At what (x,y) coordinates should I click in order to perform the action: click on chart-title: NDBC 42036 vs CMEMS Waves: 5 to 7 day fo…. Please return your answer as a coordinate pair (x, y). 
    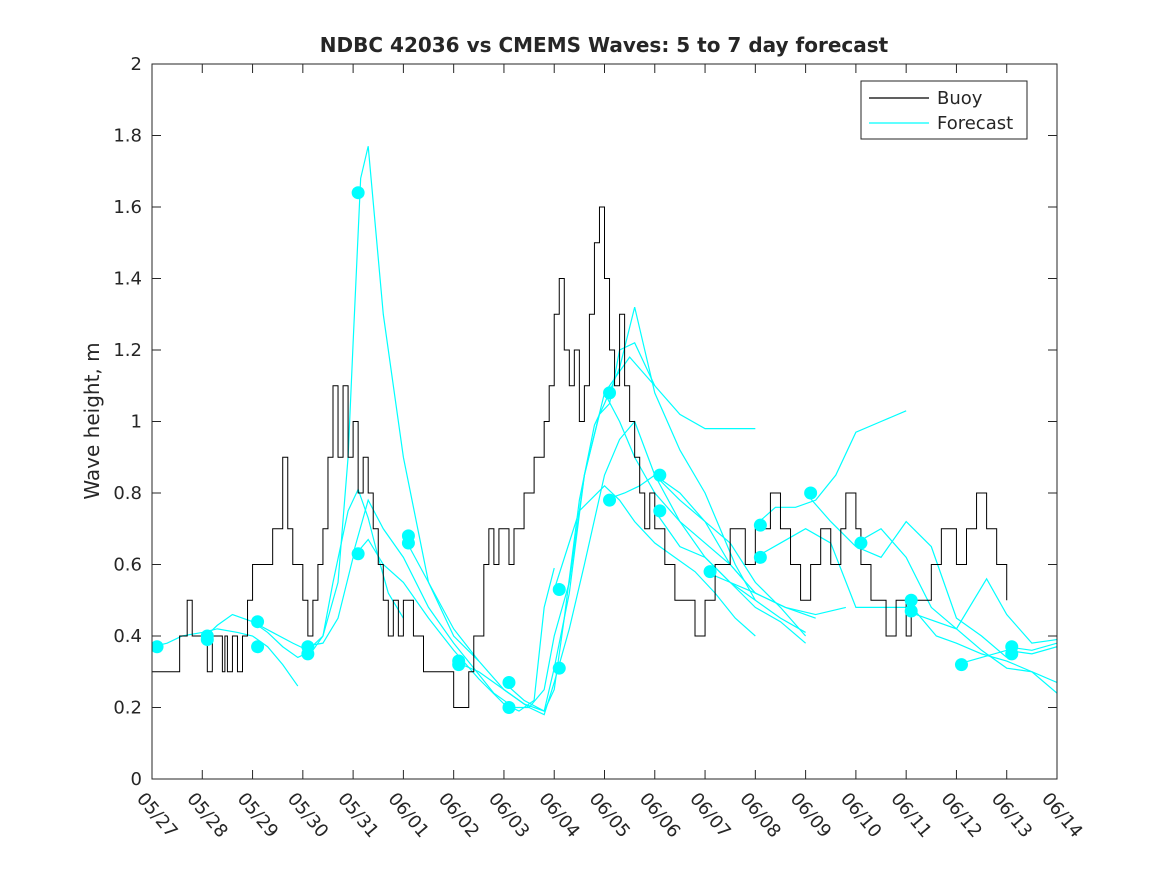
    Looking at the image, I should click on (604, 45).